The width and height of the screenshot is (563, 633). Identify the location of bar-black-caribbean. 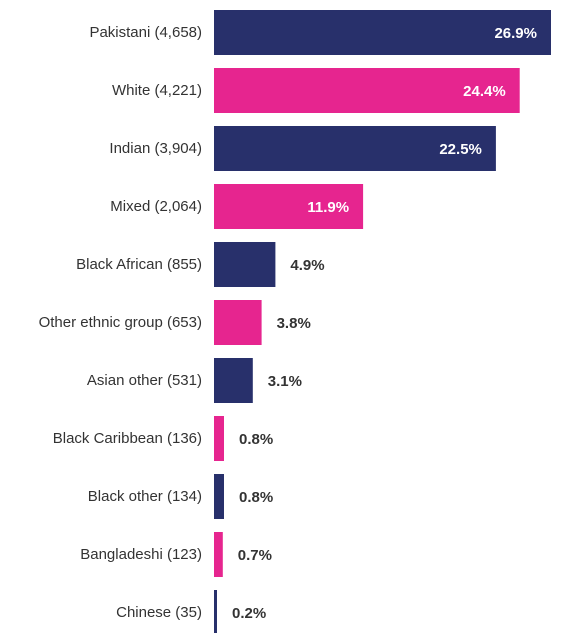
(219, 438).